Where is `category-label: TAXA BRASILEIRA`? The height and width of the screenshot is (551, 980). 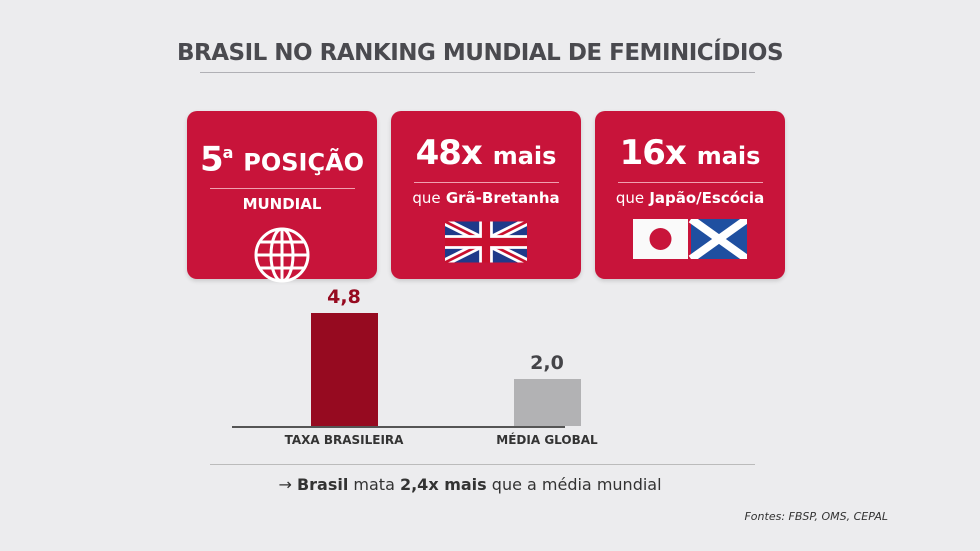 category-label: TAXA BRASILEIRA is located at coordinates (344, 440).